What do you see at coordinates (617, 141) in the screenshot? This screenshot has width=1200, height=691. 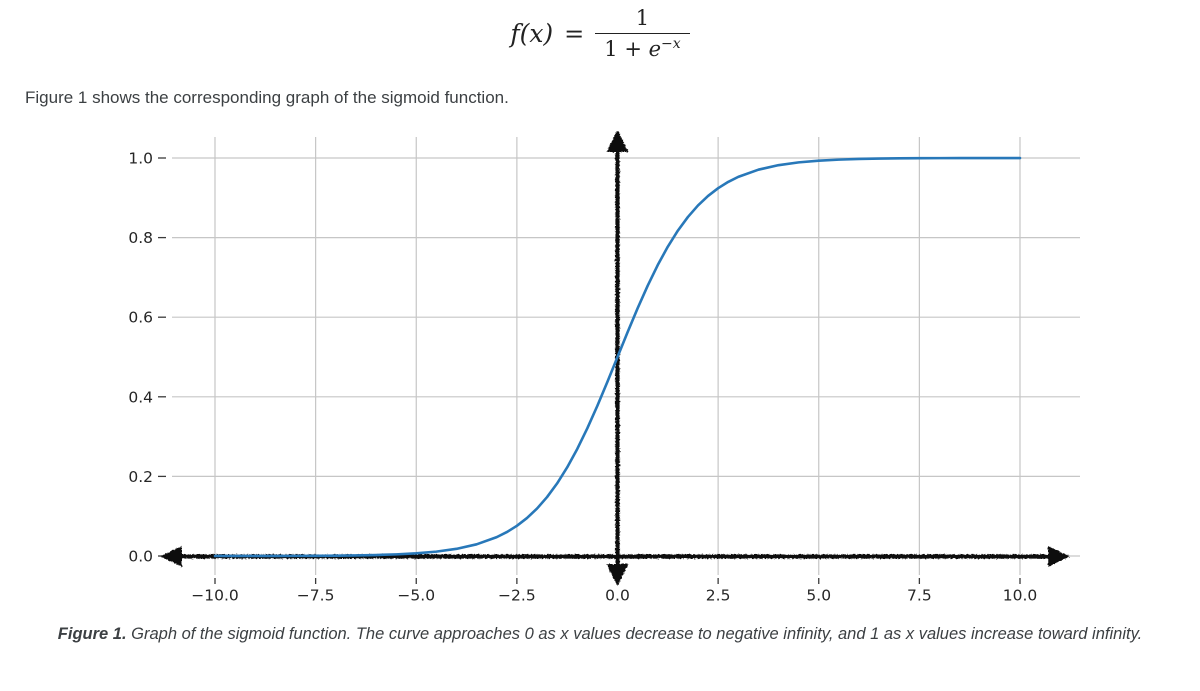 I see `y-axis-top-arrow-icon` at bounding box center [617, 141].